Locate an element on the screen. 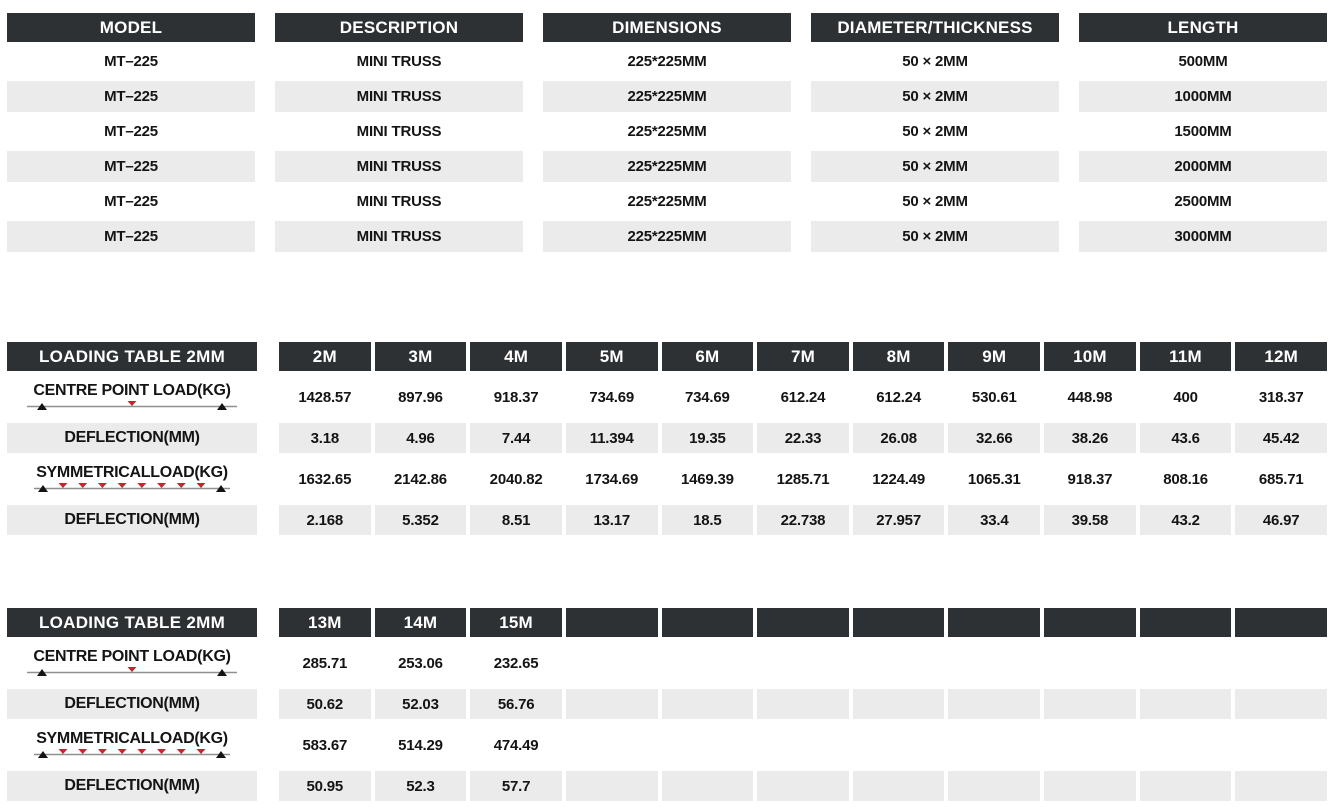 The height and width of the screenshot is (809, 1341). value-cell: 448.98 is located at coordinates (1090, 397).